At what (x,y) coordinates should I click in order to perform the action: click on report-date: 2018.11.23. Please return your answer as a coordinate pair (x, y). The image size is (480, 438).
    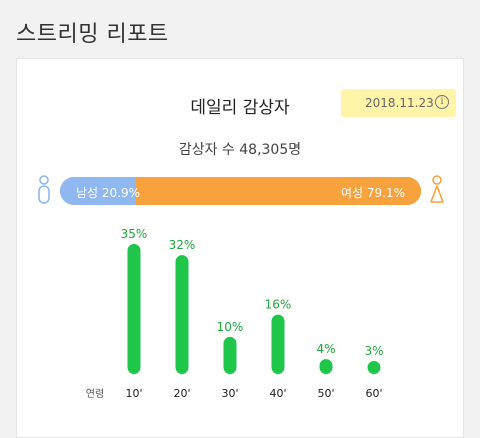
    Looking at the image, I should click on (399, 103).